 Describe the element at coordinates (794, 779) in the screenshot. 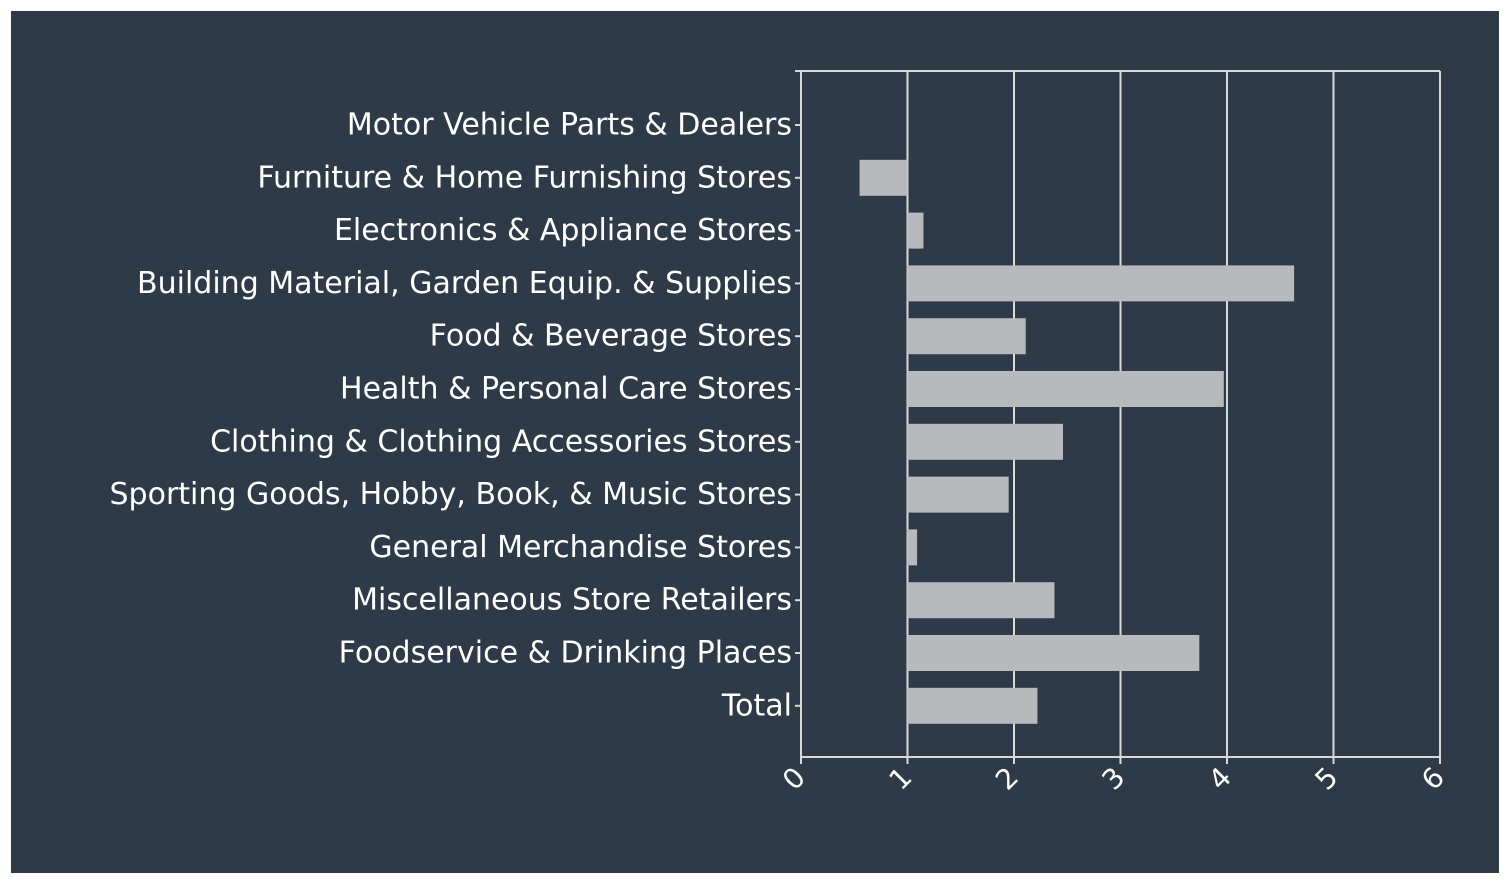

I see `x-tick-label: 0` at that location.